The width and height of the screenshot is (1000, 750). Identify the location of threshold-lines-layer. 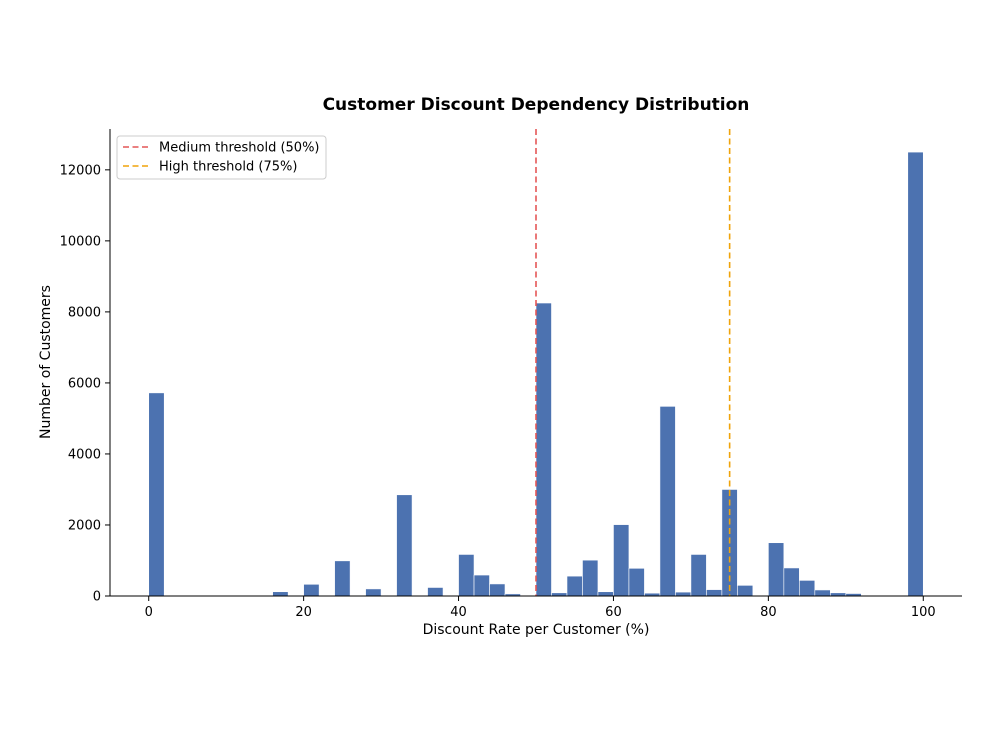
(633, 362).